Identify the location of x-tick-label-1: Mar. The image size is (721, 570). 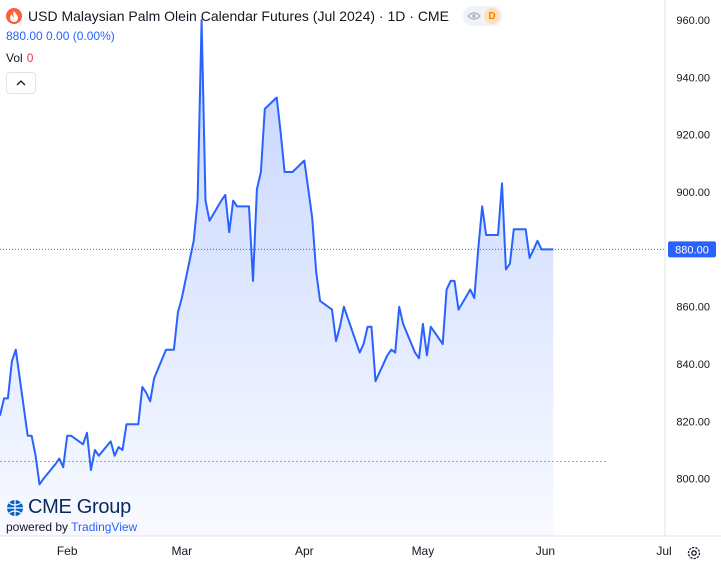
(181, 551).